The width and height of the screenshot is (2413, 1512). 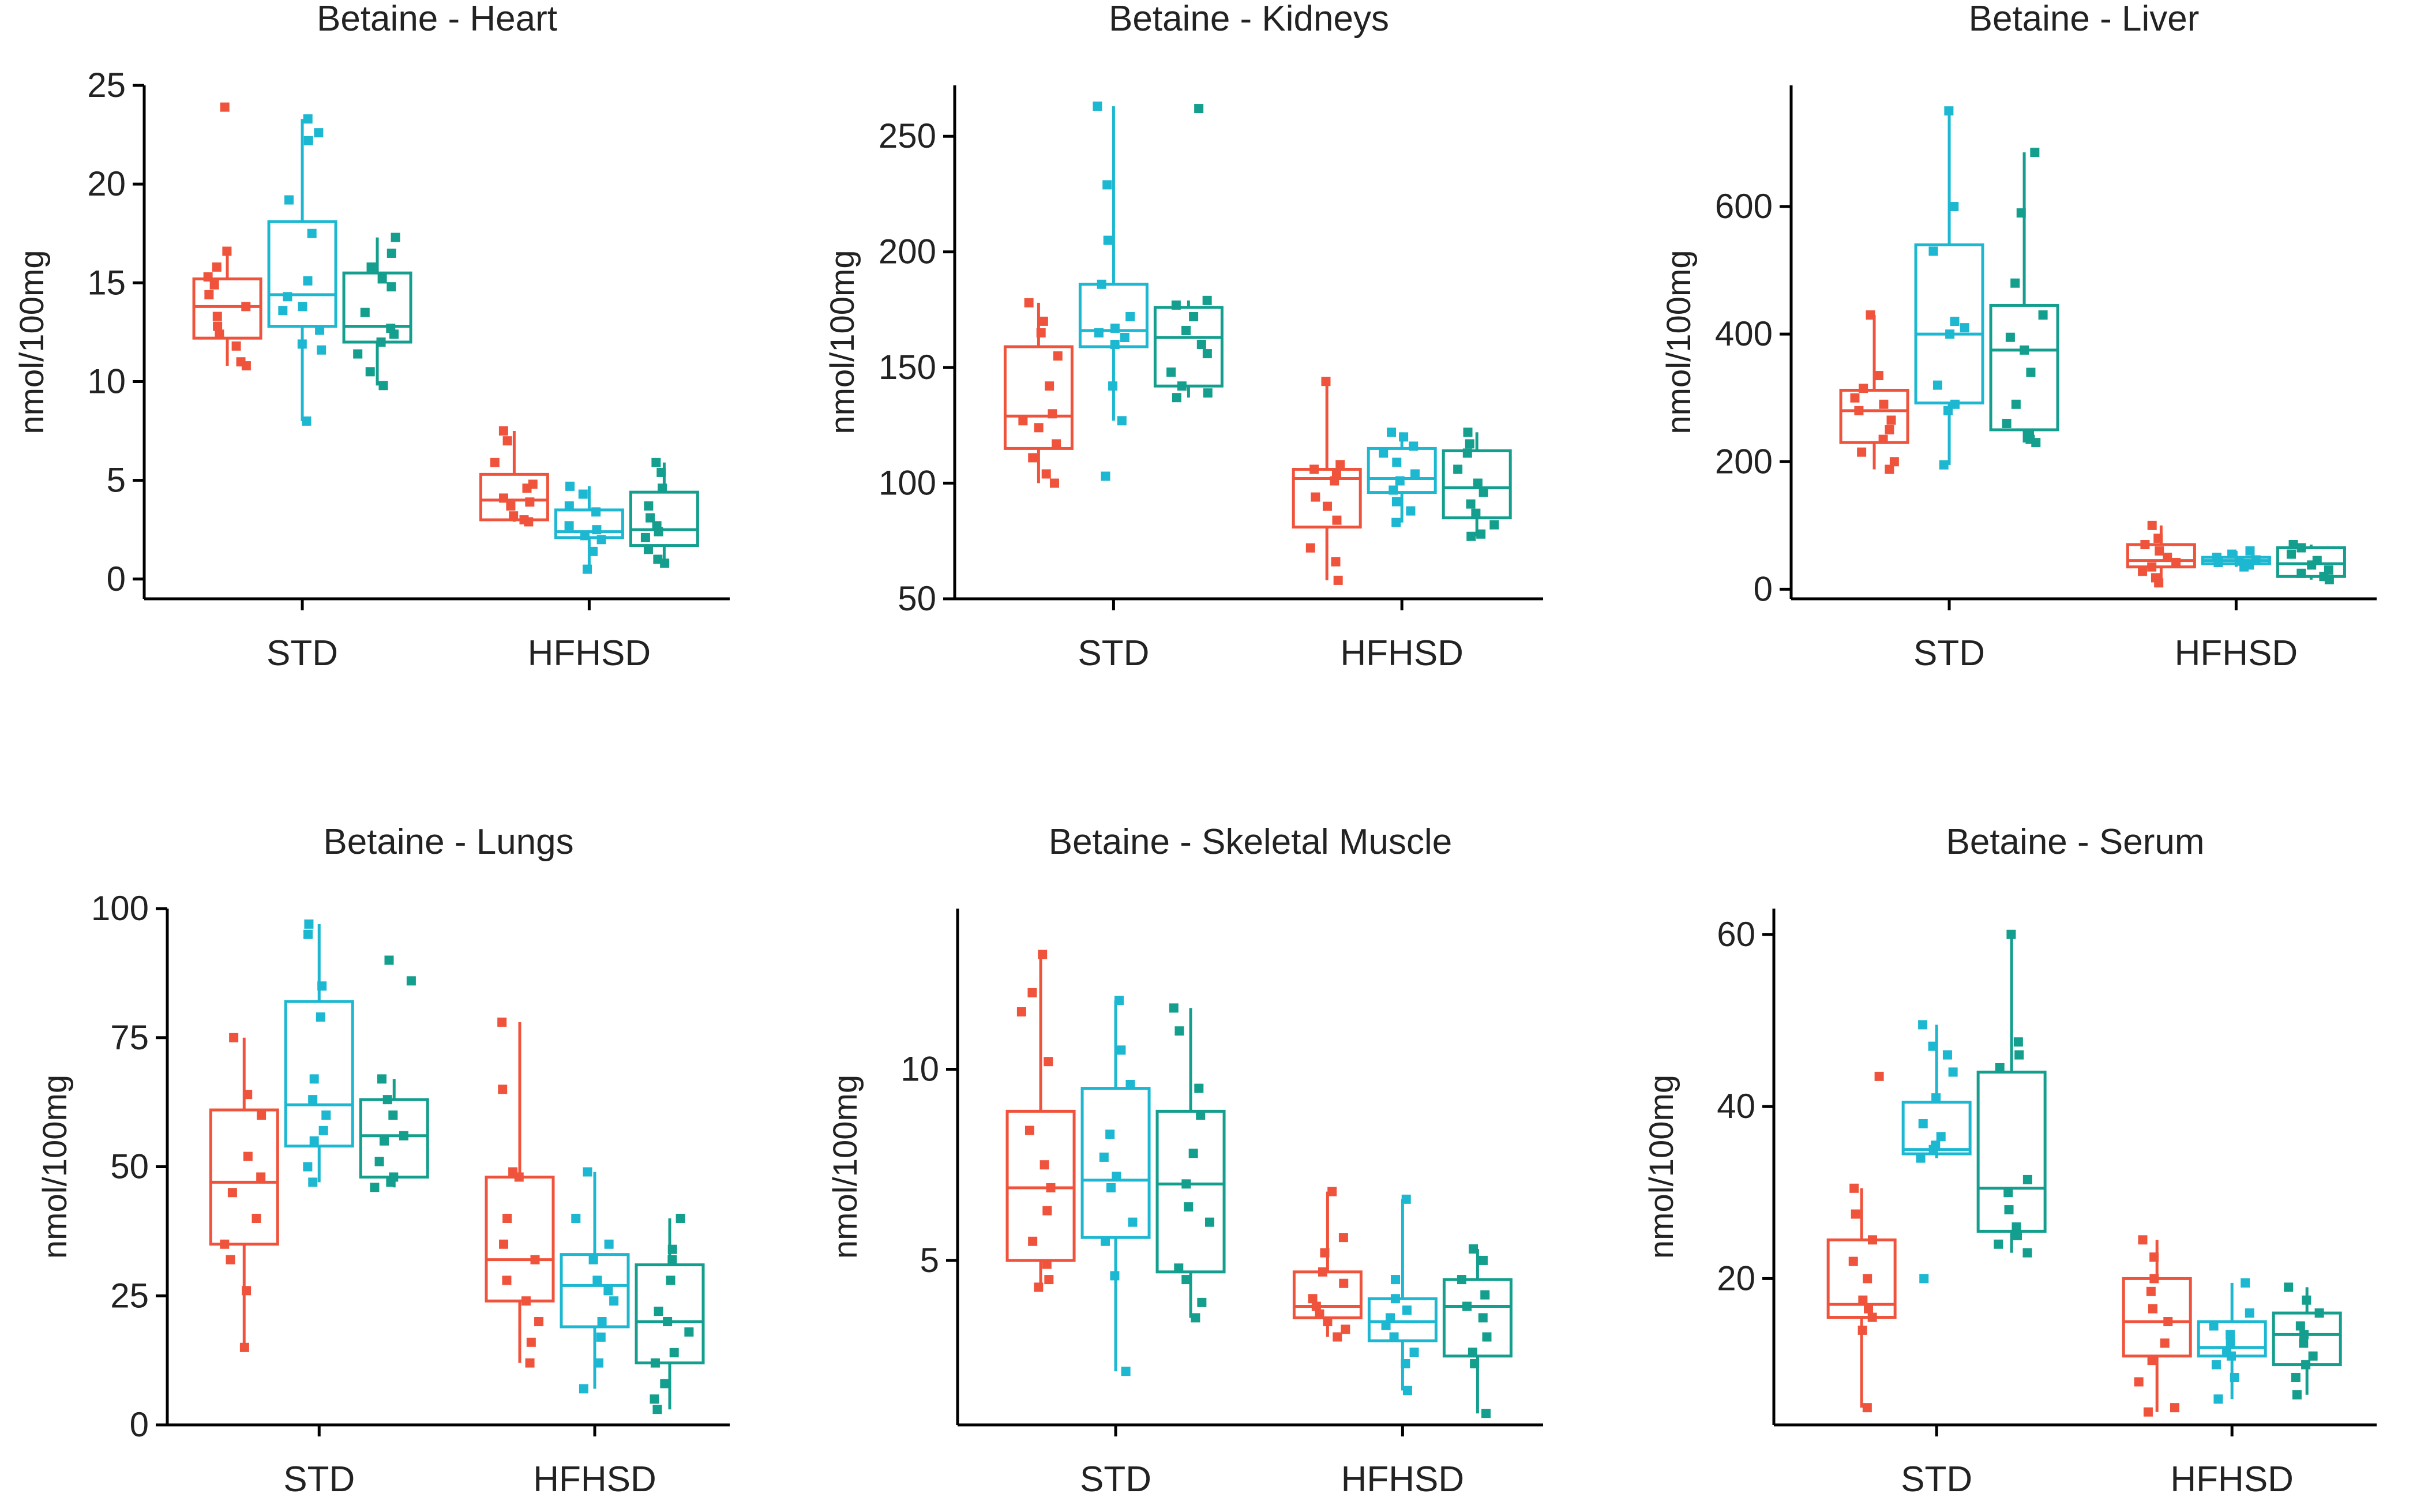 I want to click on box-group-2-std, so click(x=1113, y=291).